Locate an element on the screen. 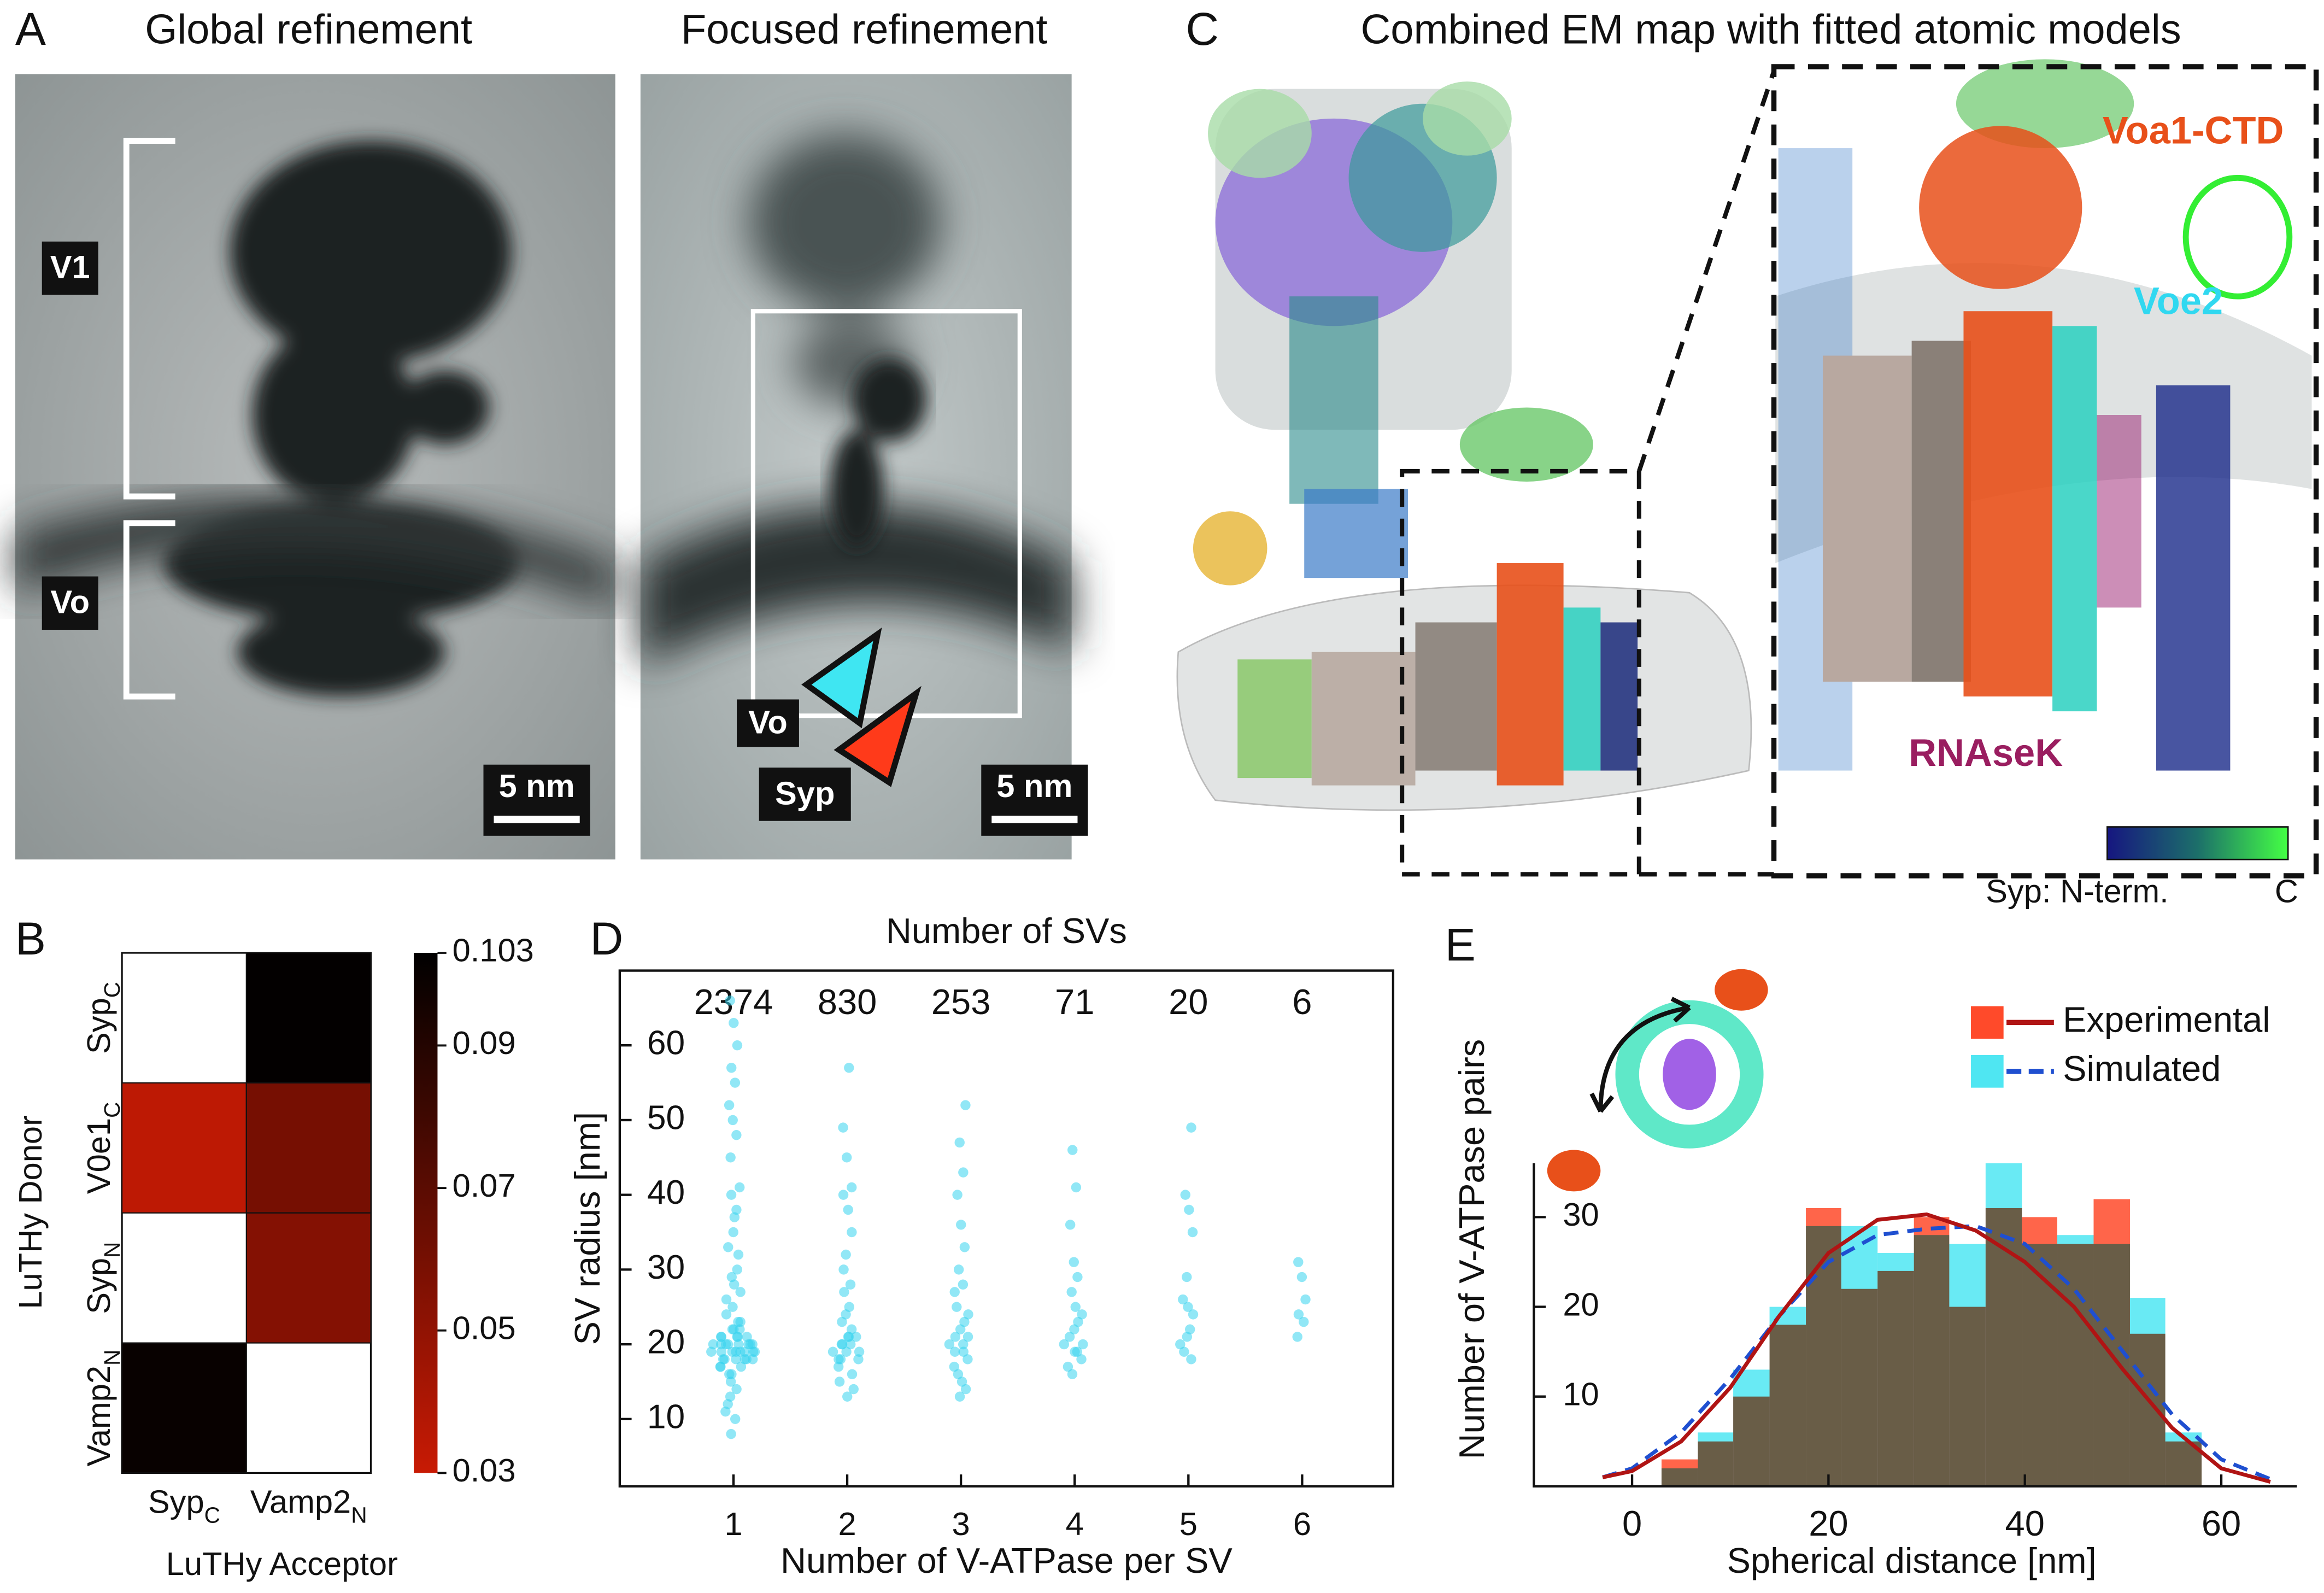 The image size is (2324, 1593). colorbar-tick-label: 0.05 is located at coordinates (484, 1328).